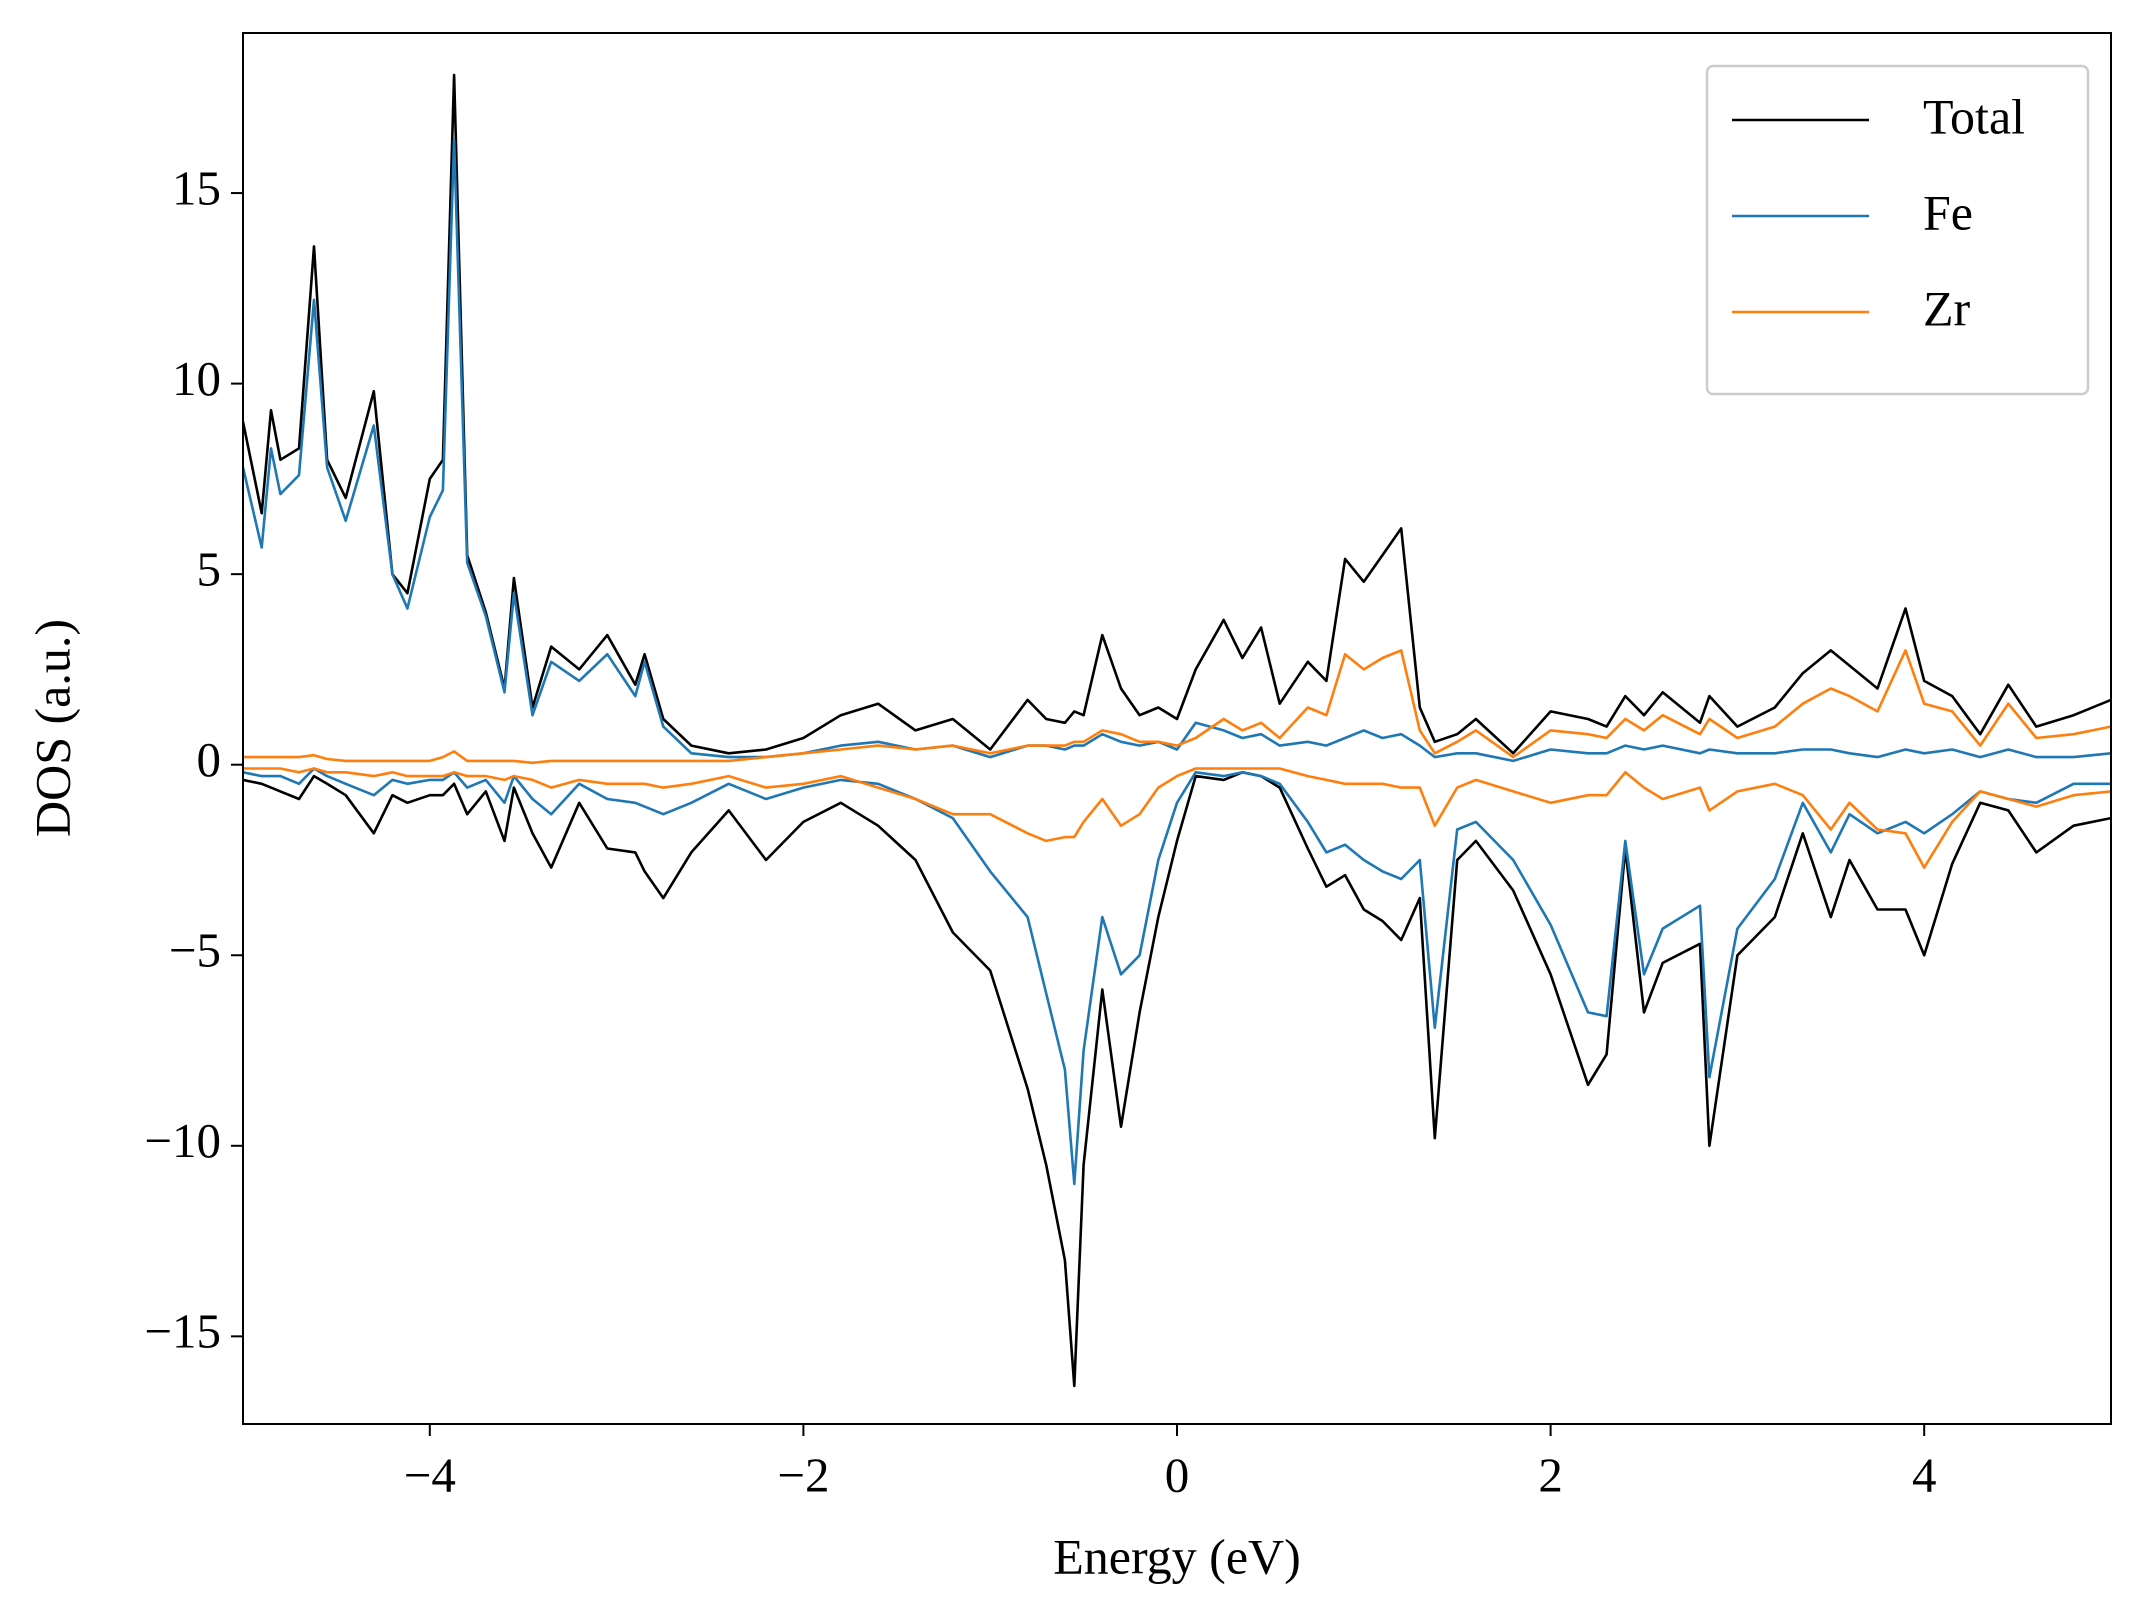  What do you see at coordinates (209, 759) in the screenshot?
I see `y-tick-label: 0` at bounding box center [209, 759].